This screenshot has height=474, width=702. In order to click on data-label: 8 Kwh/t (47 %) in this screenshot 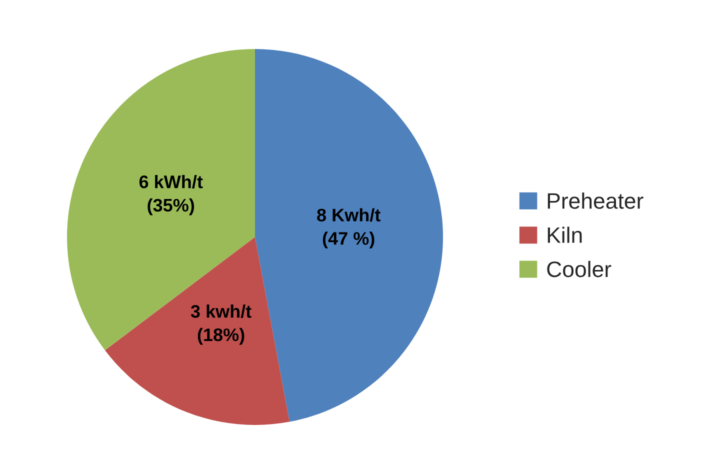, I will do `click(348, 228)`.